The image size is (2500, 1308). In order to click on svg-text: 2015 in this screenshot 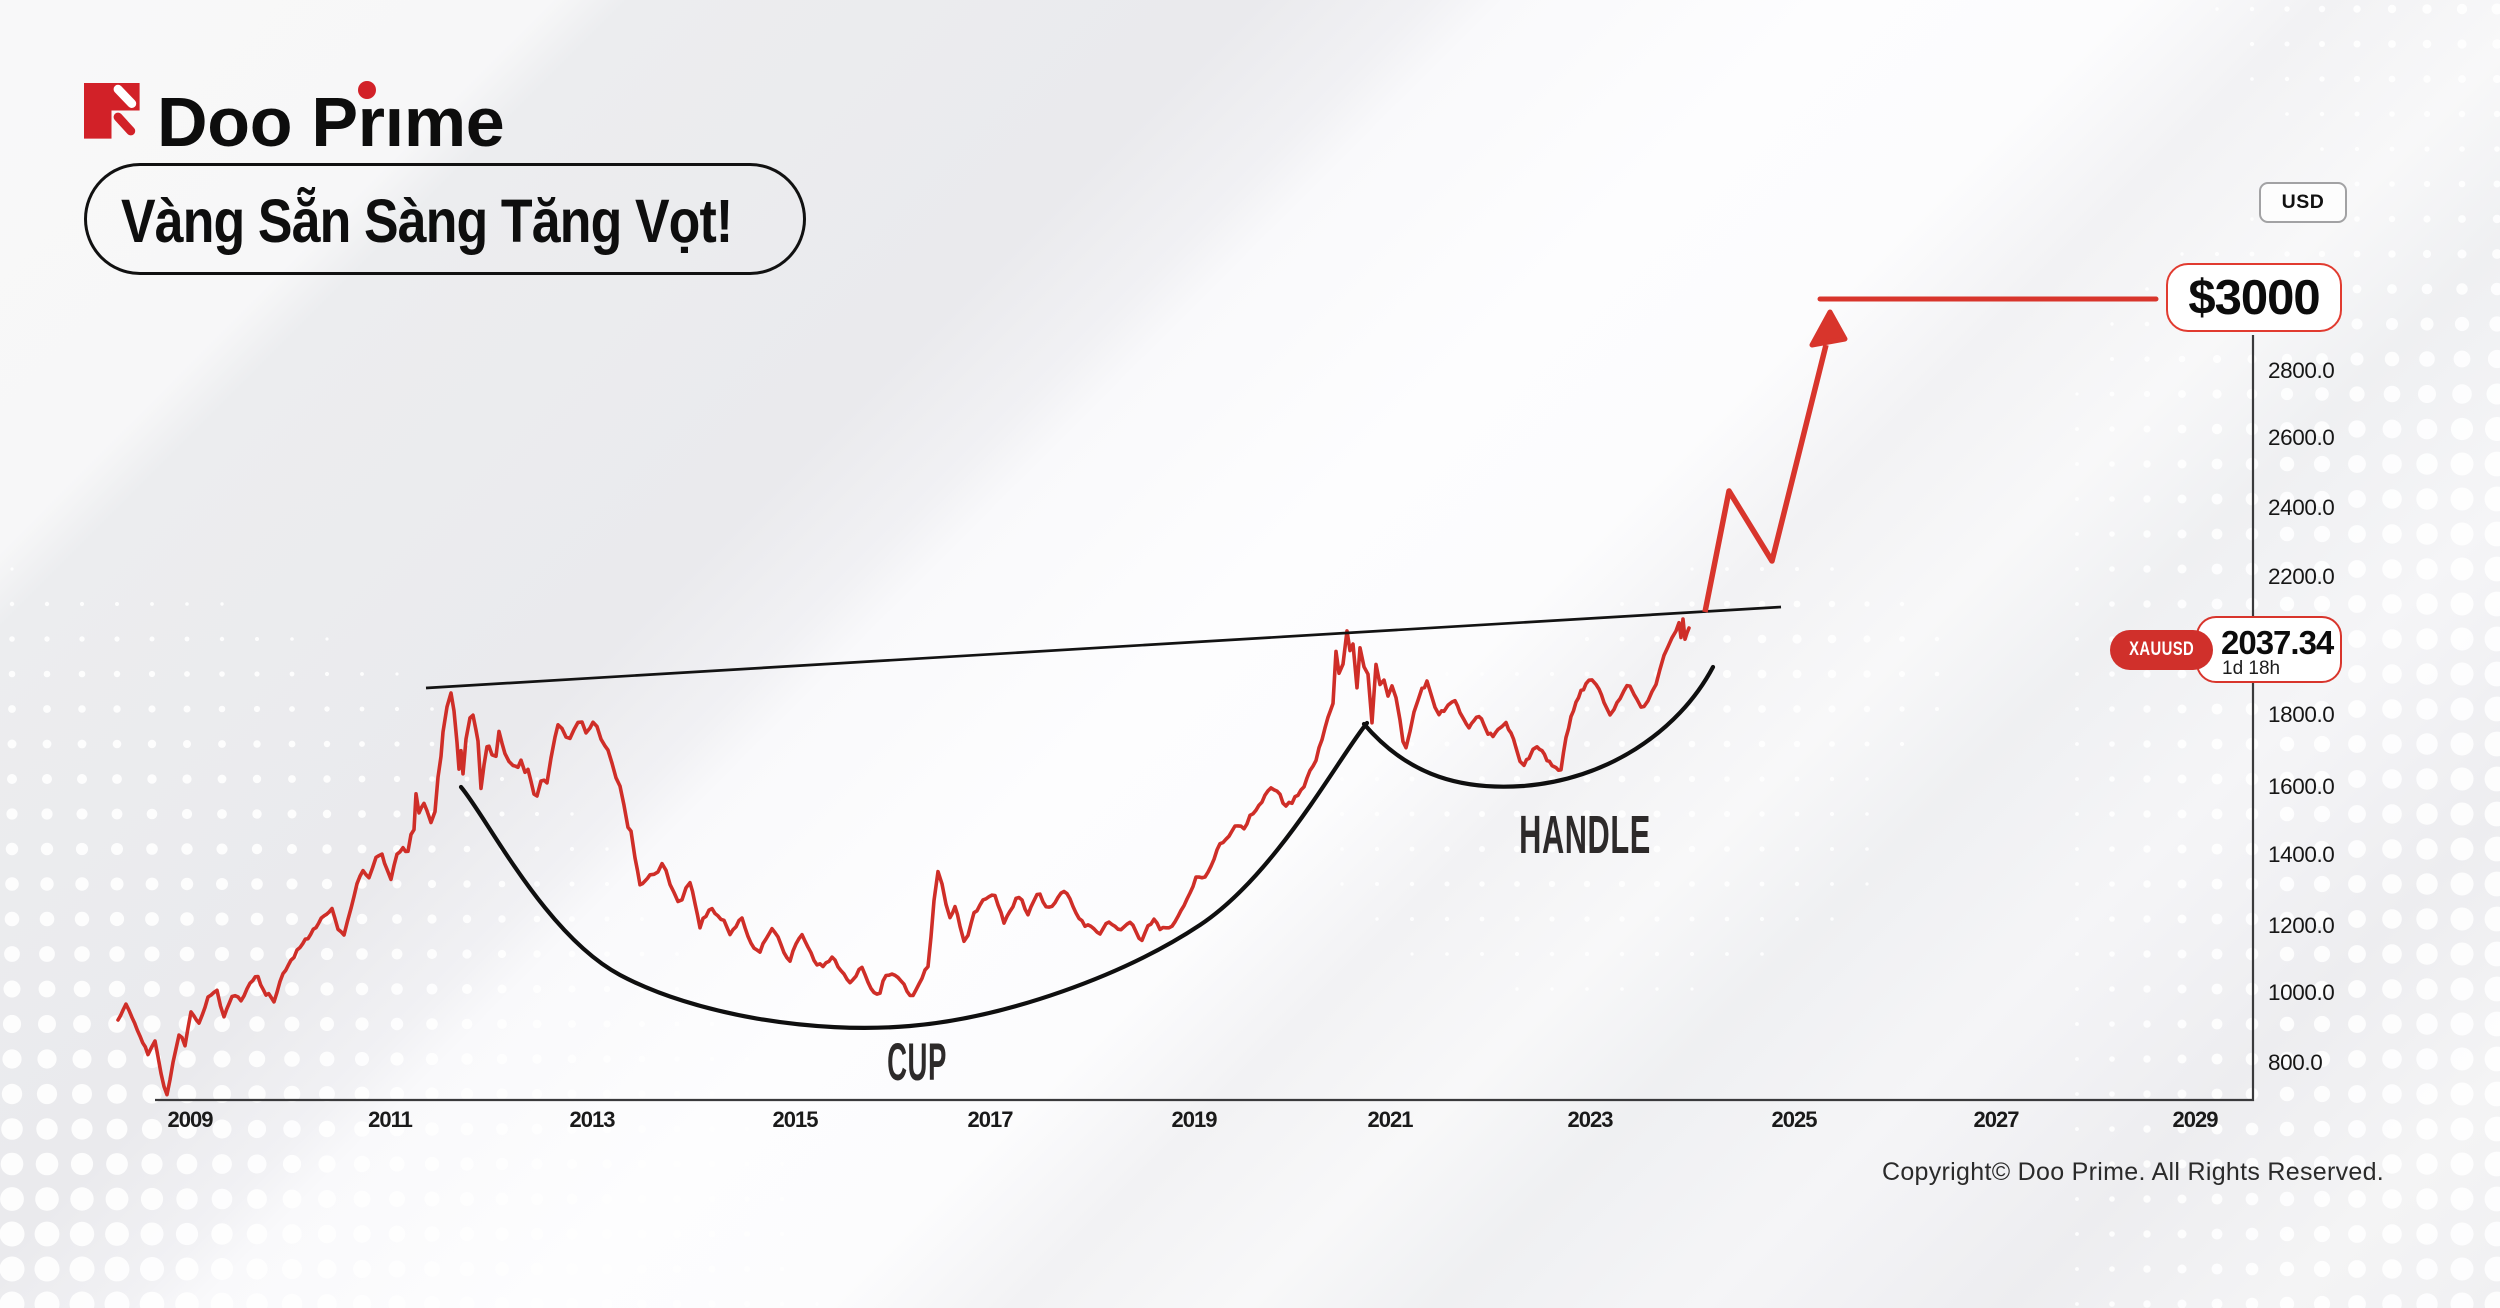, I will do `click(796, 1119)`.